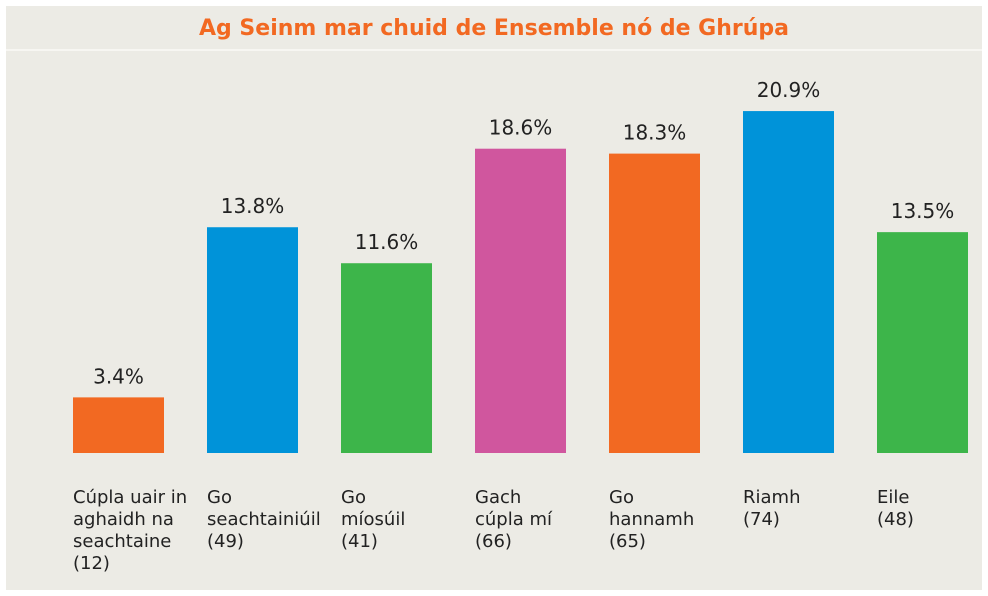 The image size is (988, 596). I want to click on x-tick-label: (65), so click(627, 541).